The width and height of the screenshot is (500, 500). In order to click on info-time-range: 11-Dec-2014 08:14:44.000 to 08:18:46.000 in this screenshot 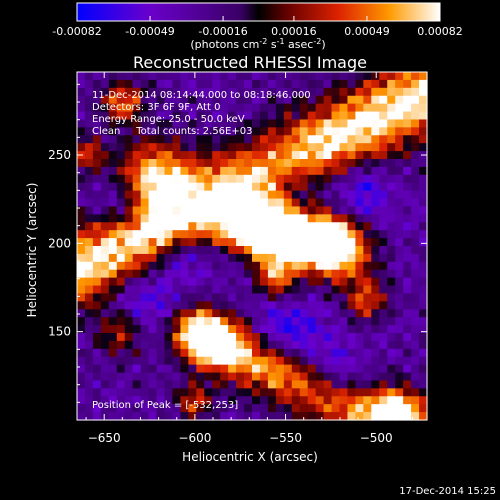, I will do `click(201, 95)`.